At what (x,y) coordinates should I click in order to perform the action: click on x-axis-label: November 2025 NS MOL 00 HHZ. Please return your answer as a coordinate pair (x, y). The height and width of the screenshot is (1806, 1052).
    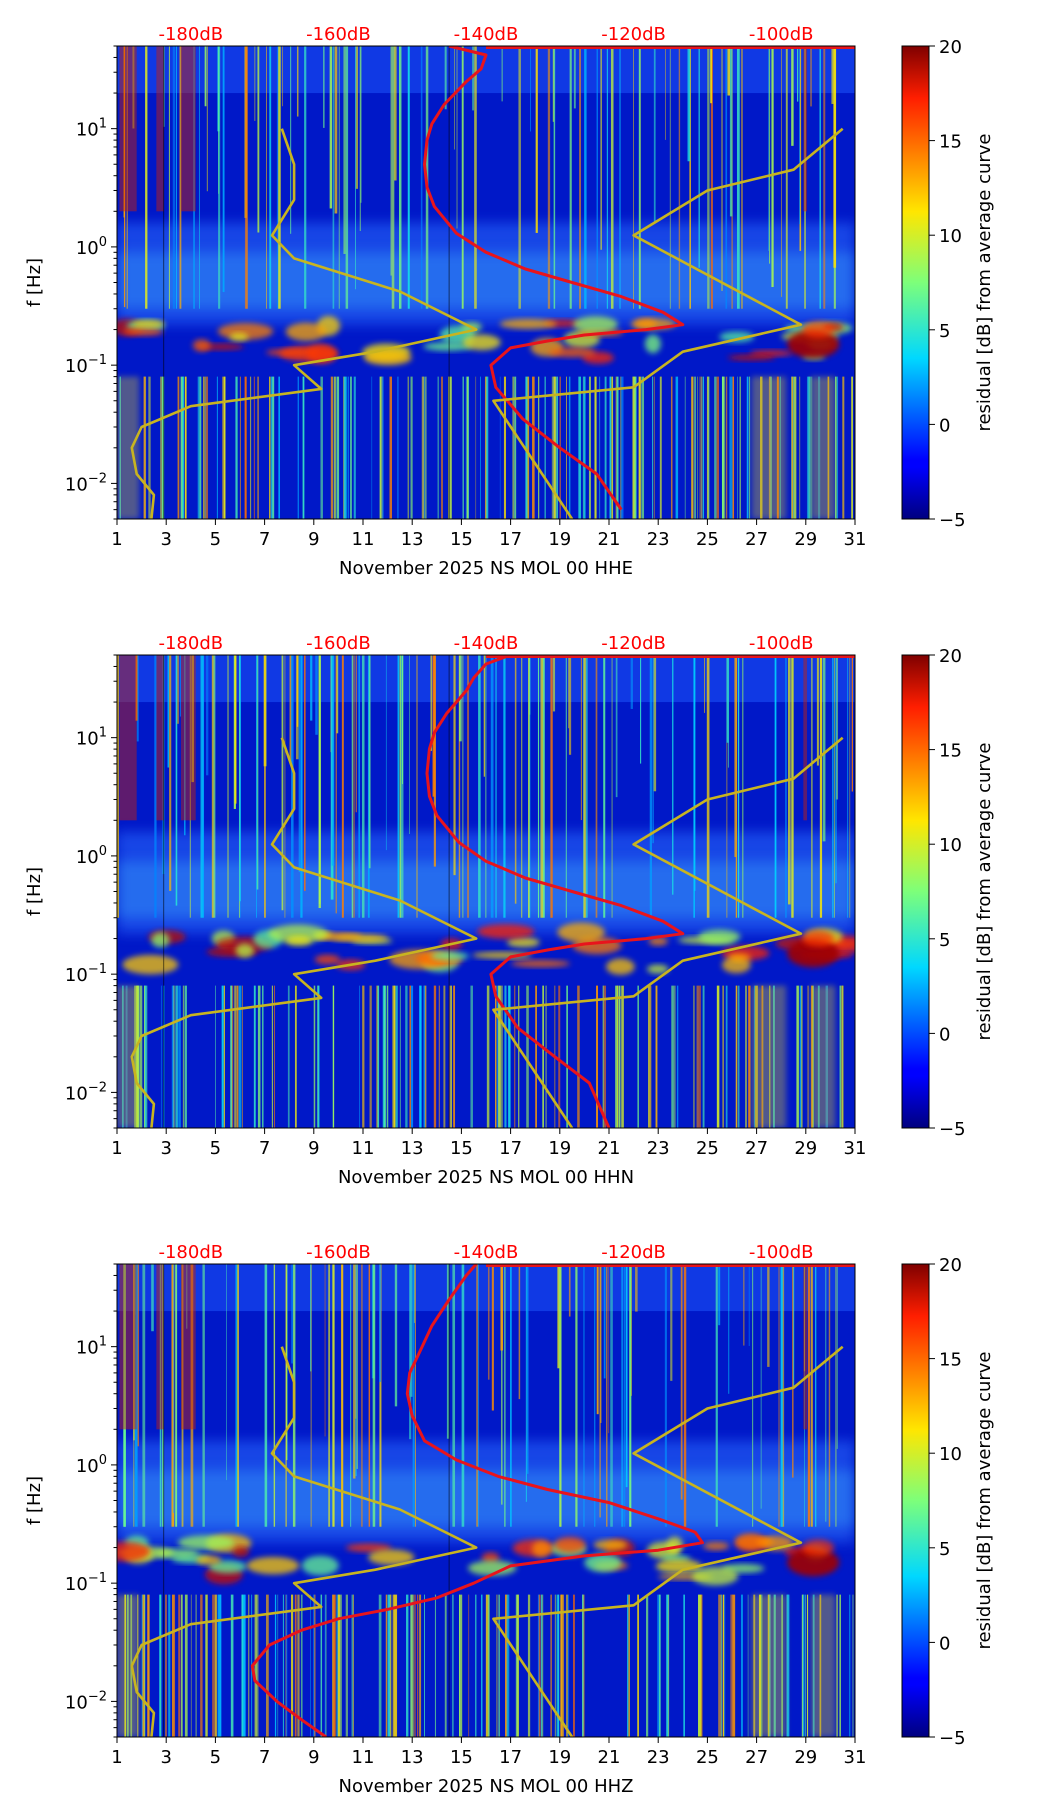
    Looking at the image, I should click on (486, 1786).